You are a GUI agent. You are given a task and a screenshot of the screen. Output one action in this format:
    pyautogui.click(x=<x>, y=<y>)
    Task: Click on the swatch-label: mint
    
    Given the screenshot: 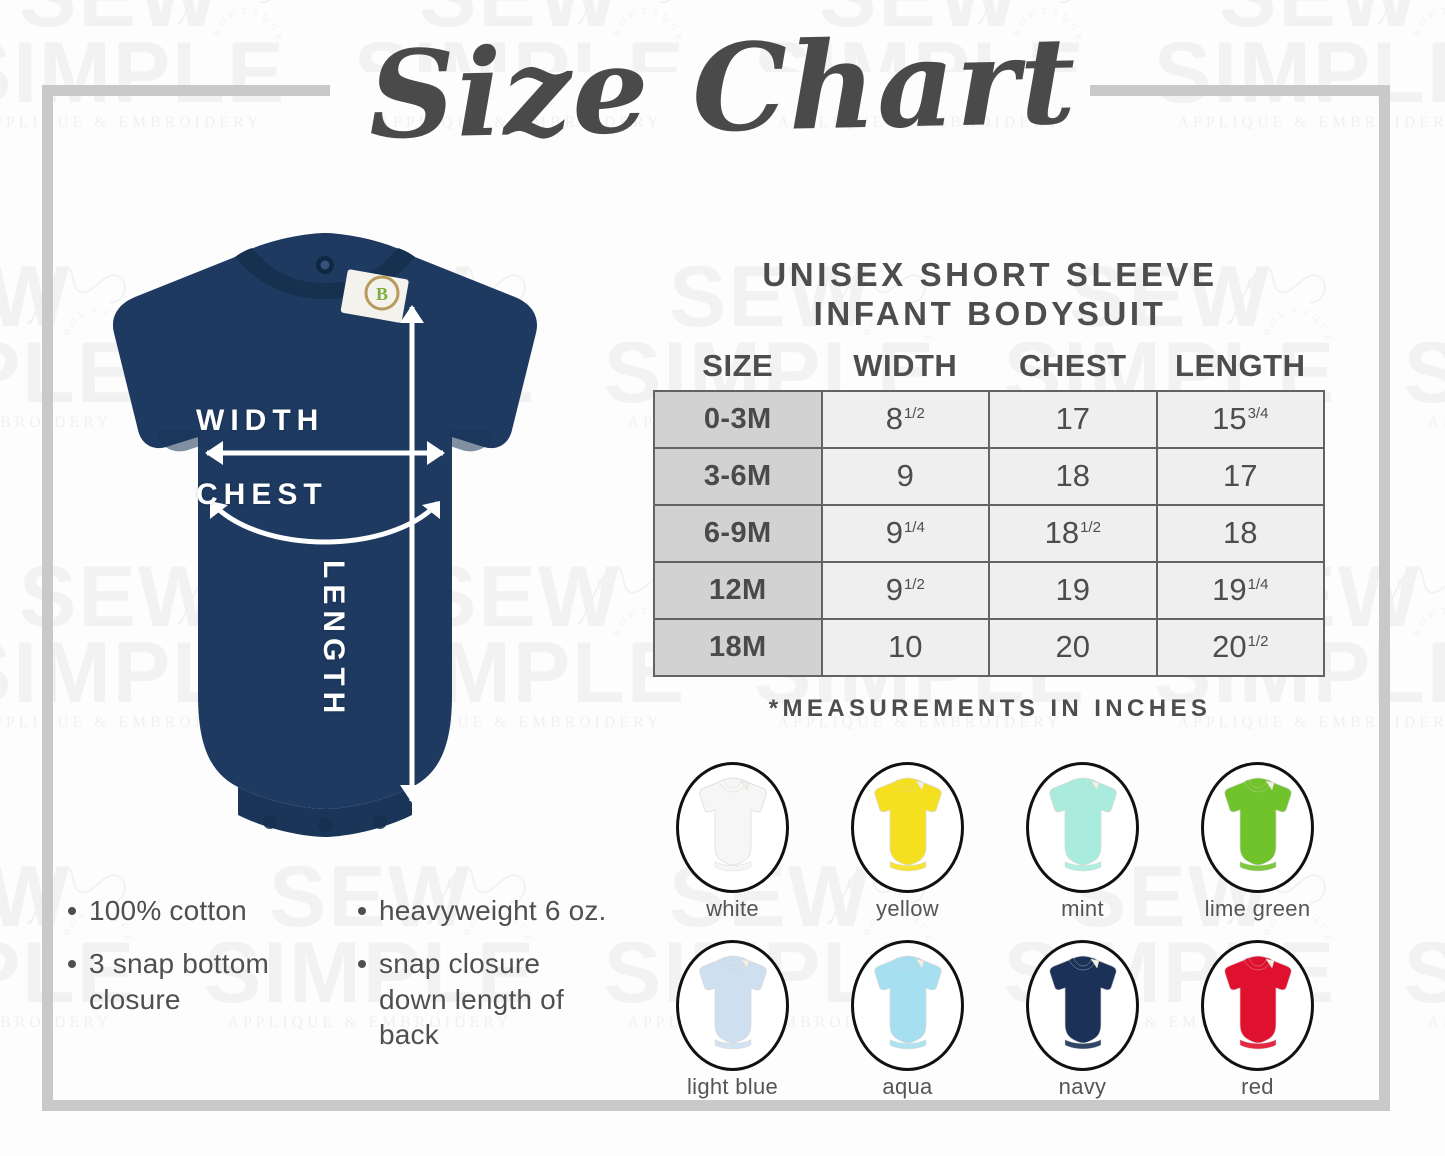 What is the action you would take?
    pyautogui.click(x=1082, y=908)
    